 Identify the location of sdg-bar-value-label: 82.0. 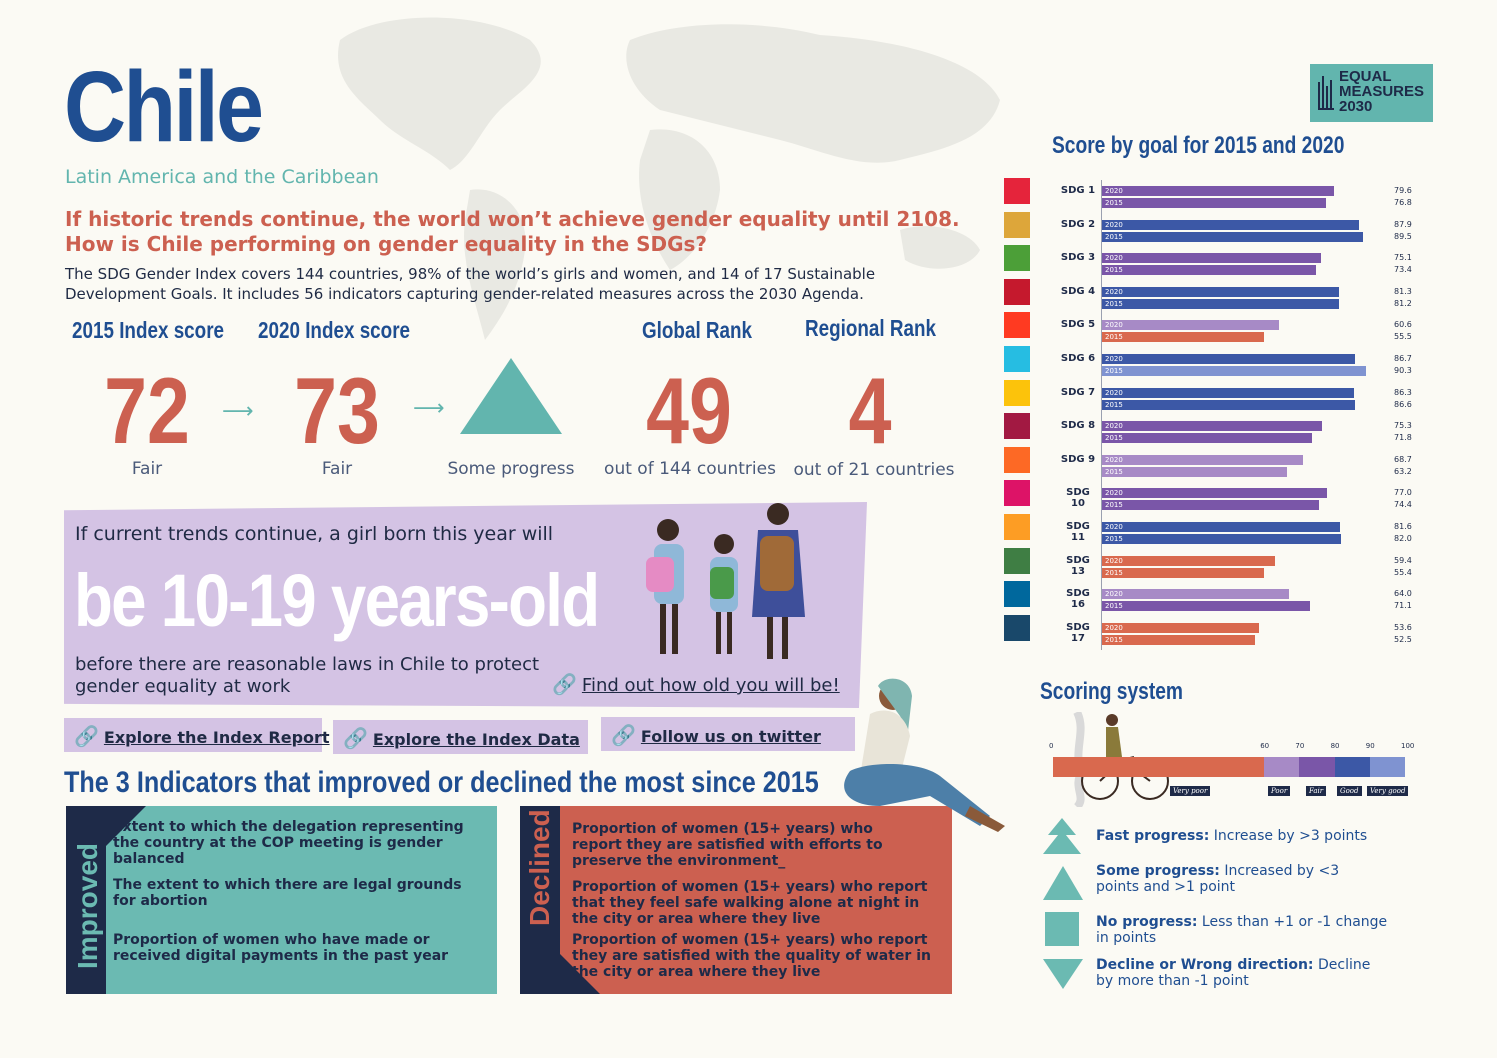
(1403, 538).